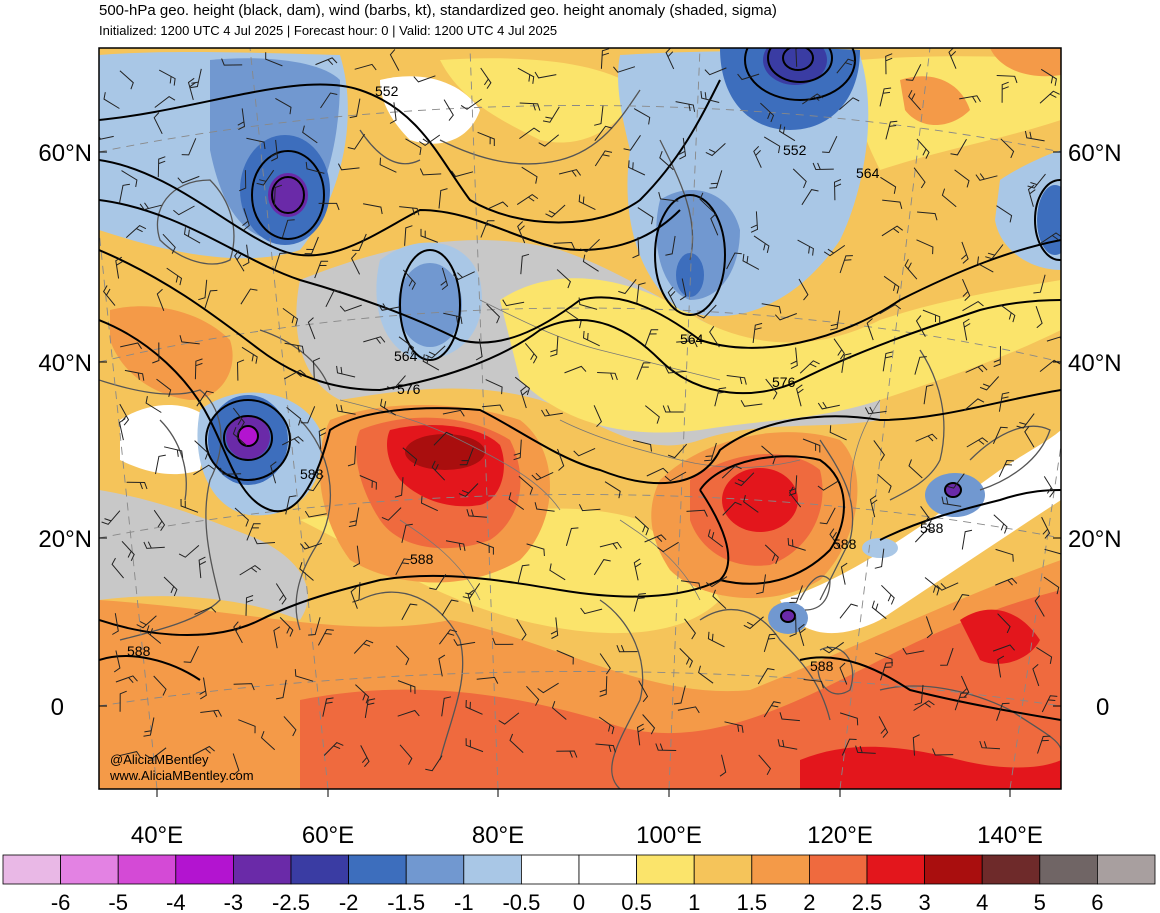  Describe the element at coordinates (930, 699) in the screenshot. I see `pacific-warm-patches` at that location.